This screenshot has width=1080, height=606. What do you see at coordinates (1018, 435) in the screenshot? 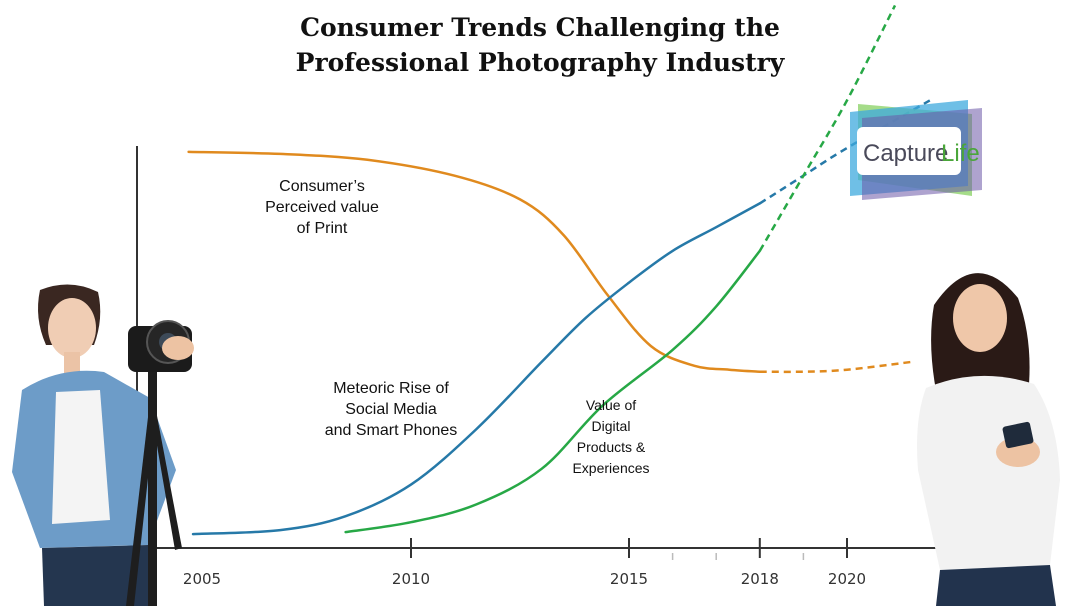
I see `smartphone` at bounding box center [1018, 435].